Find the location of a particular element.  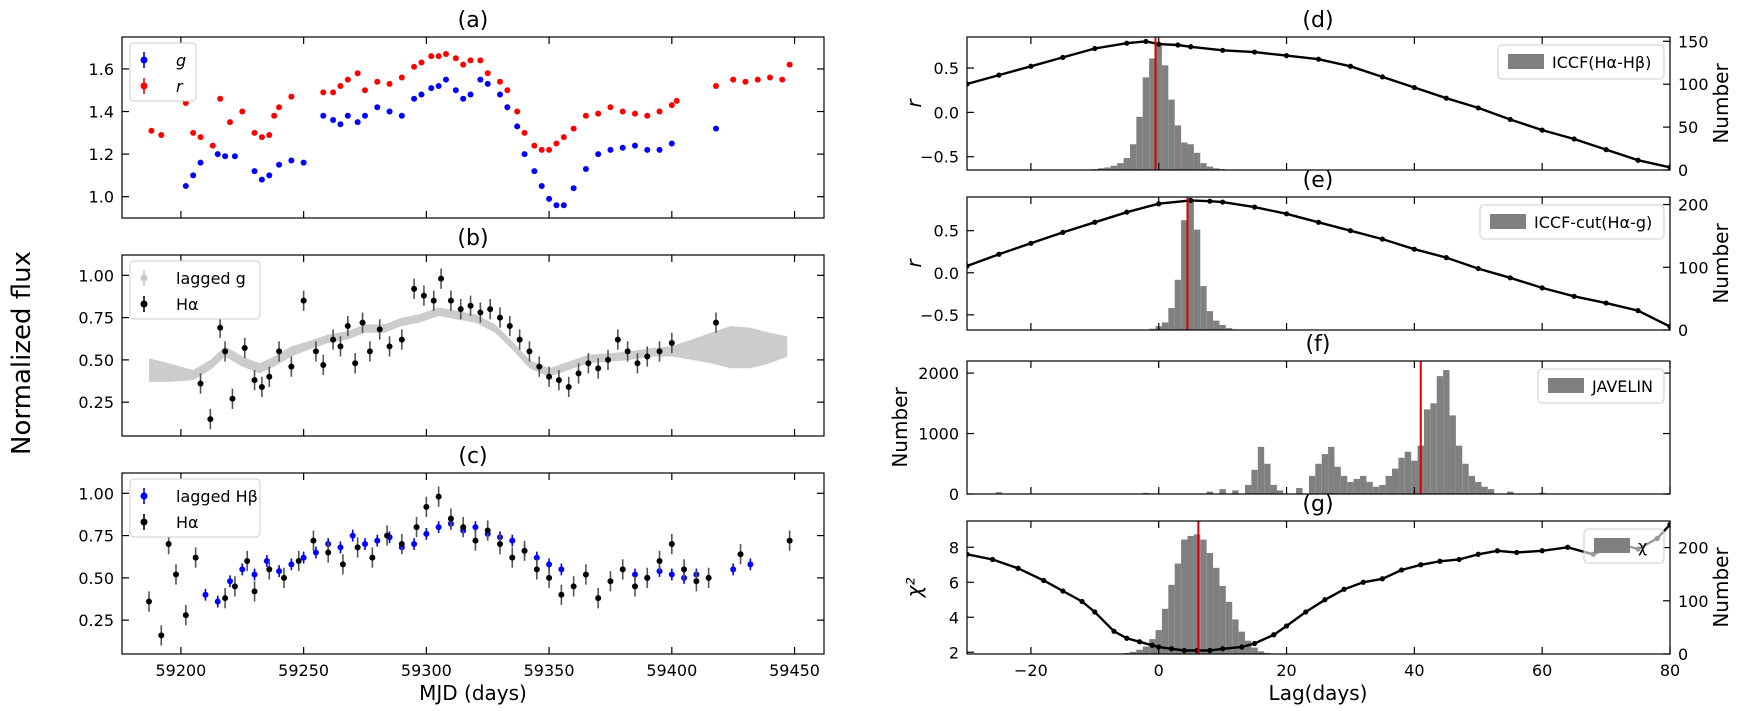

panel-b-title: (b) is located at coordinates (472, 238).